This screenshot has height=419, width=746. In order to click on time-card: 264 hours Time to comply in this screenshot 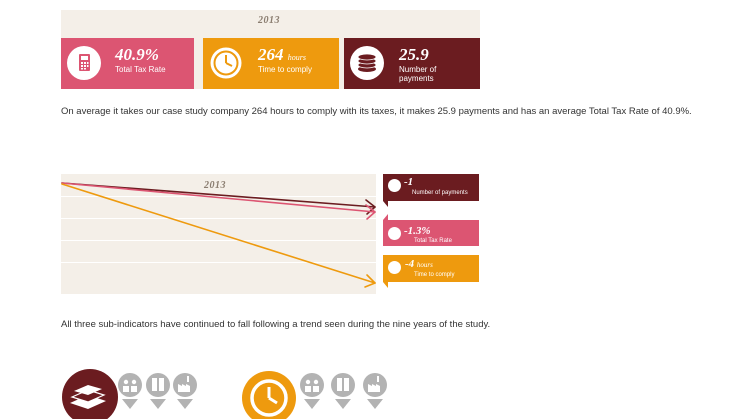, I will do `click(271, 63)`.